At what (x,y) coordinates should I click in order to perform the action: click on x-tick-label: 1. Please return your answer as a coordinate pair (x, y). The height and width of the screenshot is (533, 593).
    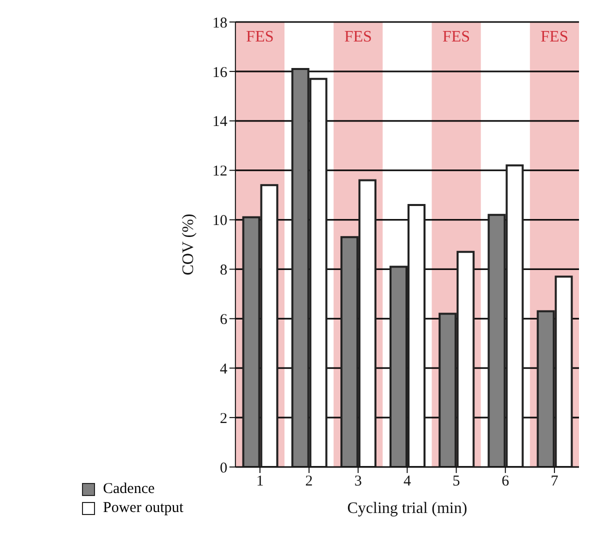
    Looking at the image, I should click on (260, 482).